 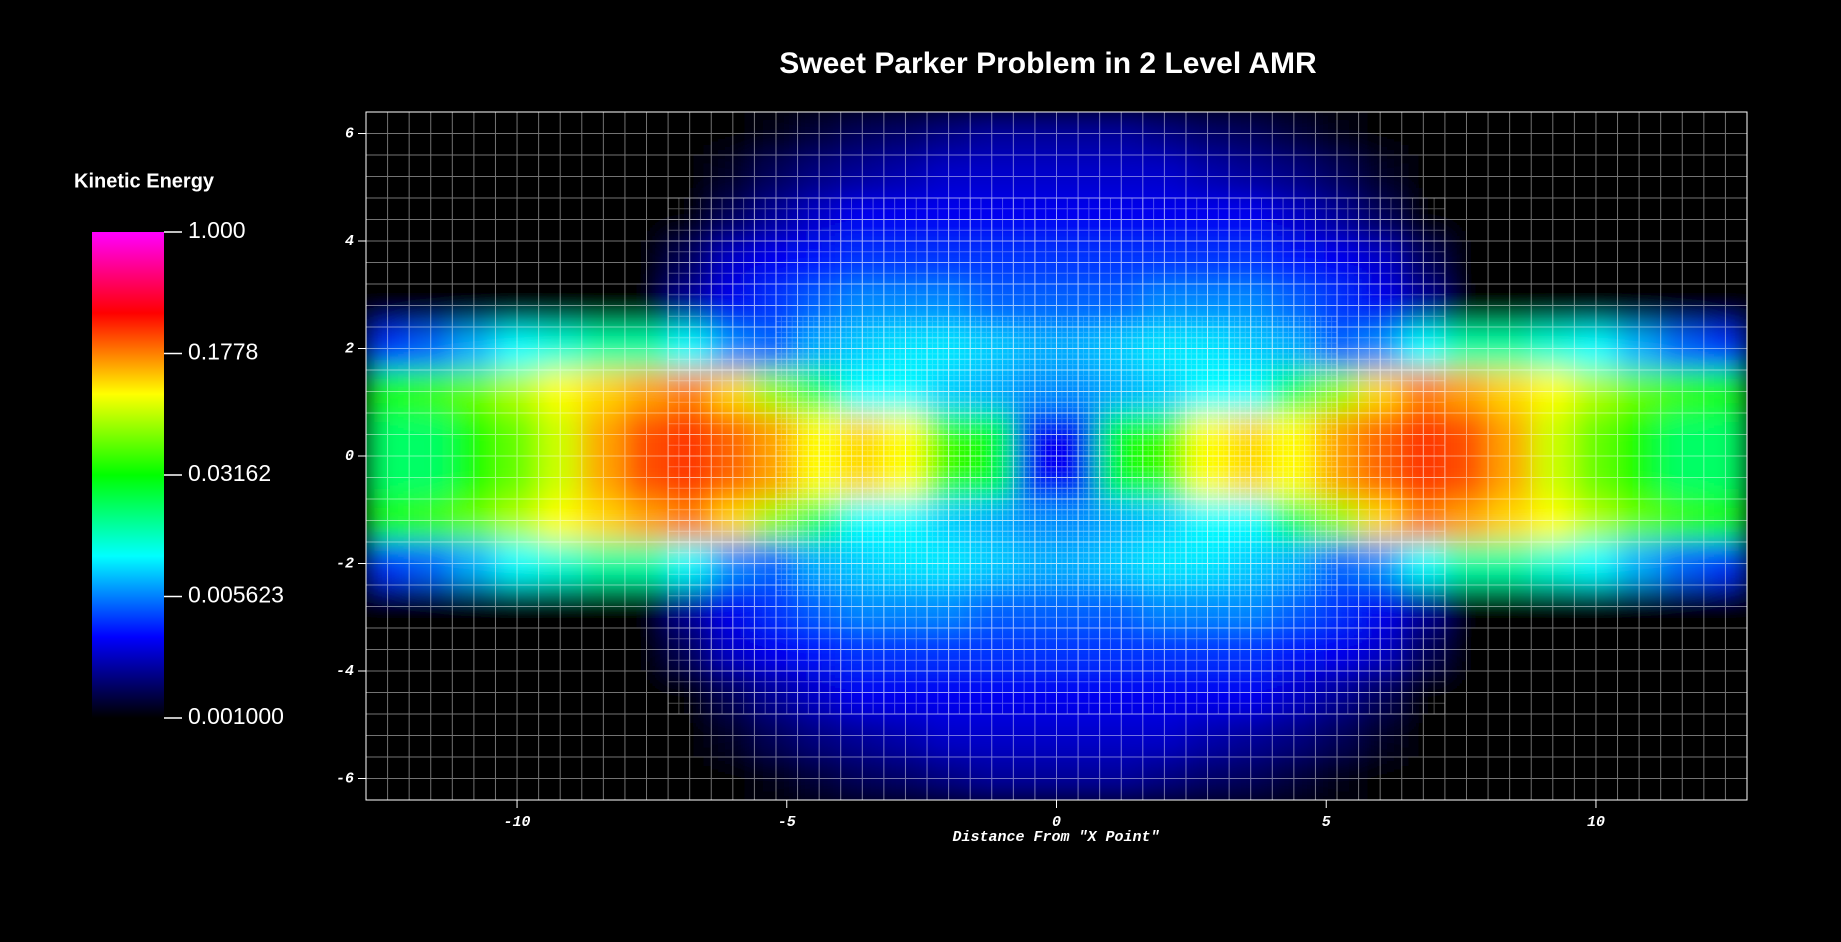 I want to click on x-tick-label: 5, so click(x=1326, y=822).